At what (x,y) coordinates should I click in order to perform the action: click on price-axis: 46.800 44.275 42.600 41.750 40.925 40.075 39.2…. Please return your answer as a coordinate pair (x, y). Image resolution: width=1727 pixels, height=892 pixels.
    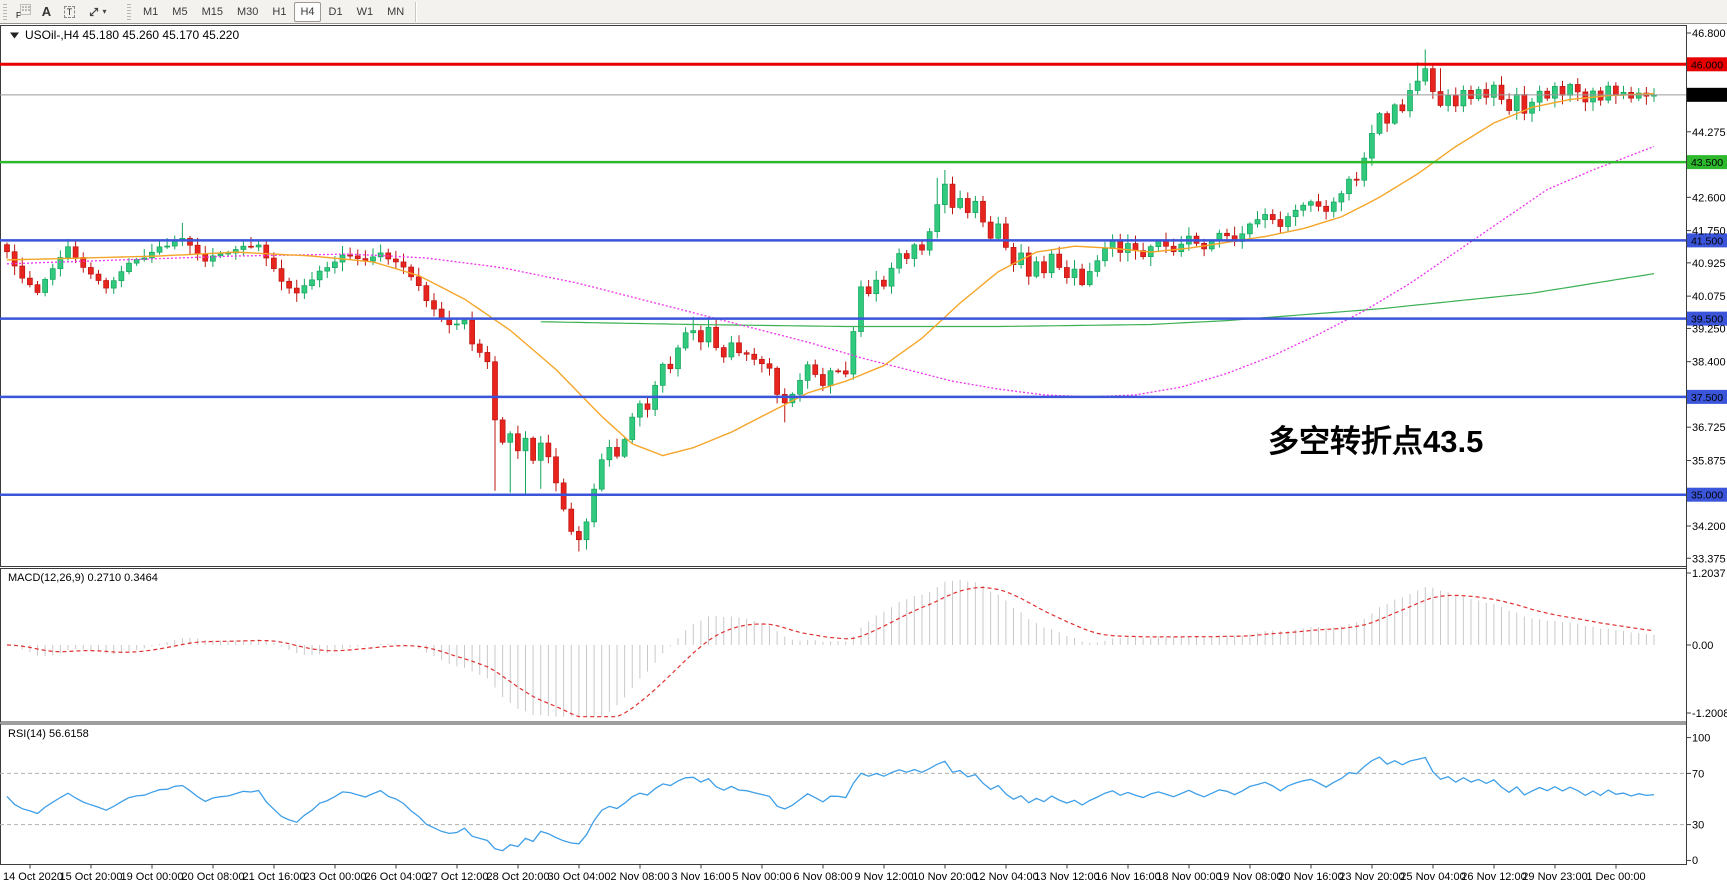
    Looking at the image, I should click on (1706, 445).